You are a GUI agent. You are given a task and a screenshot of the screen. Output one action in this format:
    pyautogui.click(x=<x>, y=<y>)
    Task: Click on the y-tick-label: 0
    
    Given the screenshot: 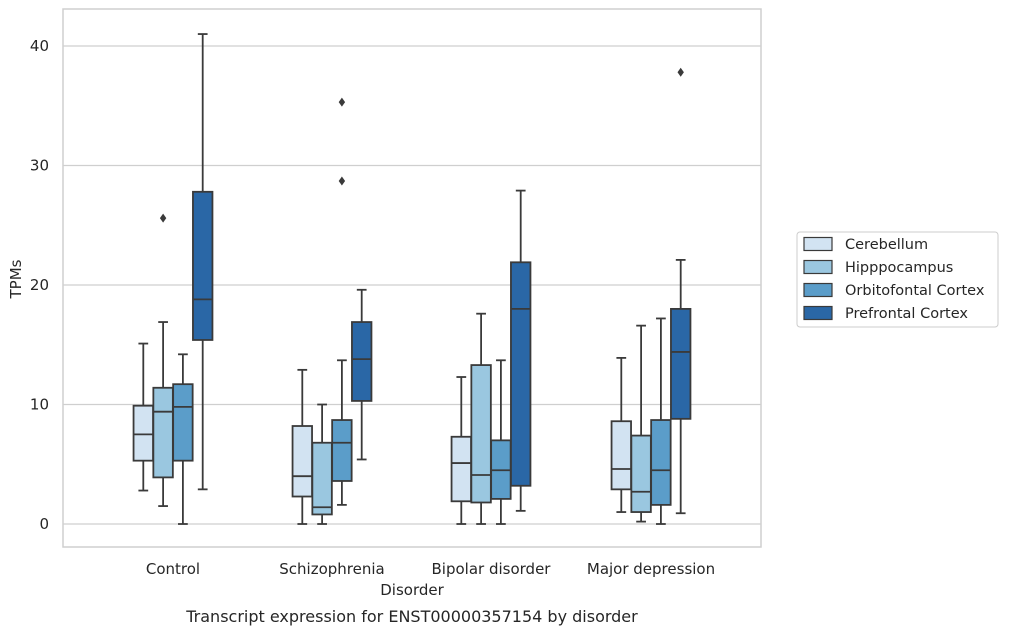 What is the action you would take?
    pyautogui.click(x=44, y=524)
    